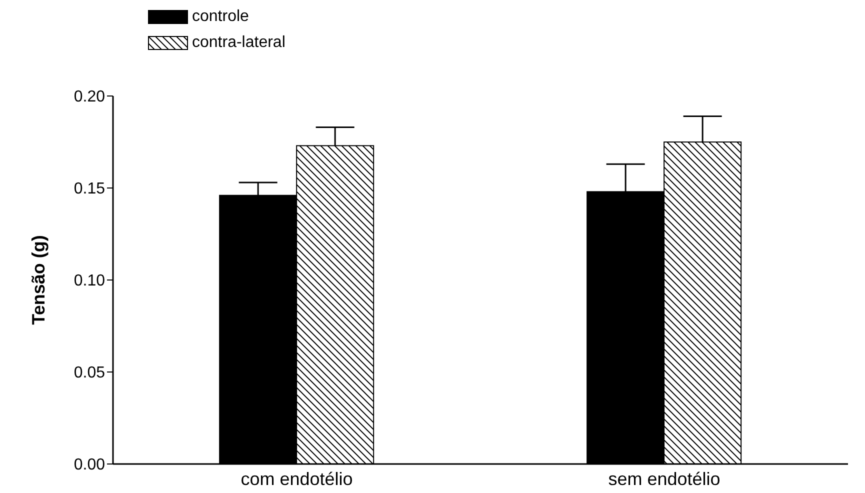 This screenshot has height=493, width=865. What do you see at coordinates (664, 478) in the screenshot?
I see `x-tick-label: sem endotélio` at bounding box center [664, 478].